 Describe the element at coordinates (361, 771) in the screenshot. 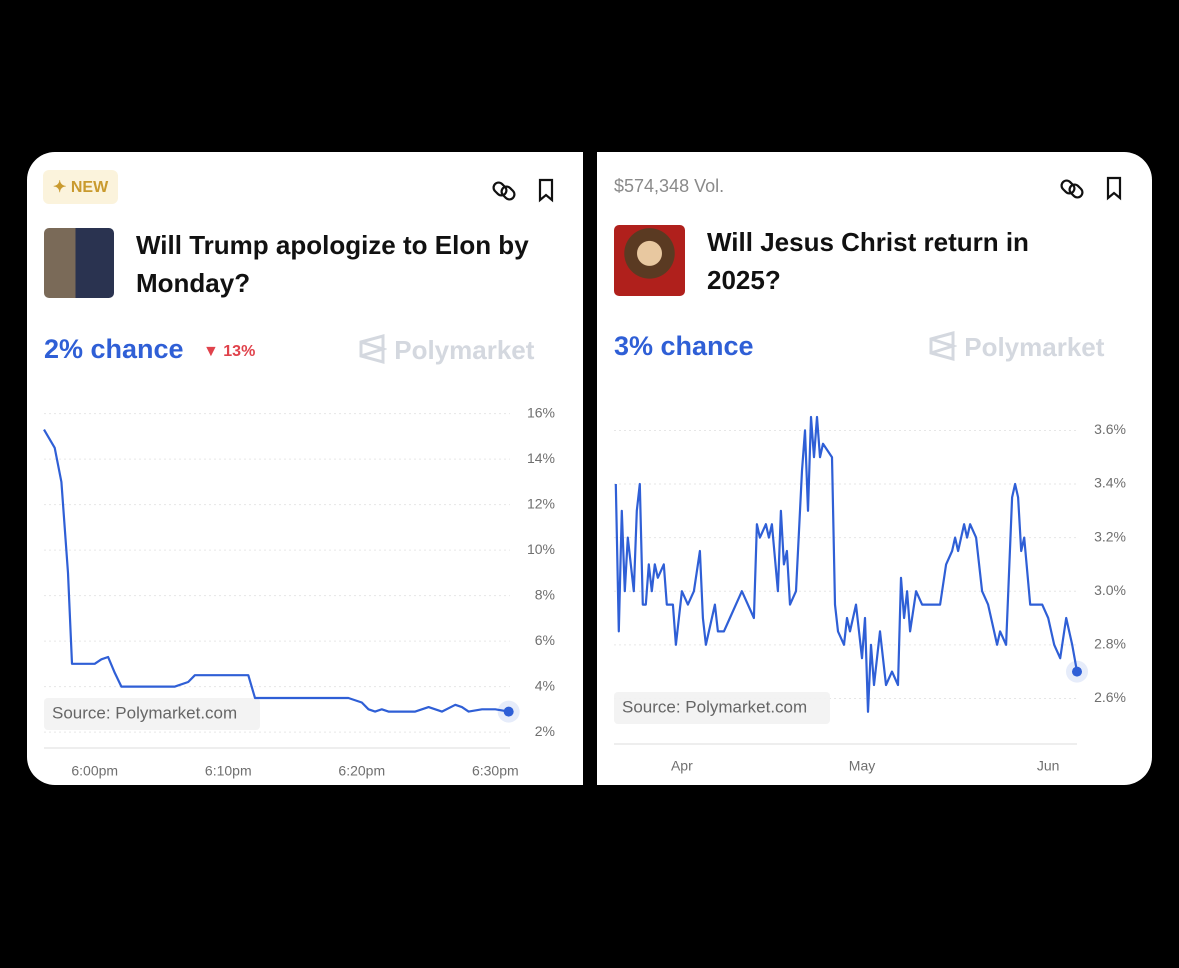

I see `x-tick-label: 6:20pm` at that location.